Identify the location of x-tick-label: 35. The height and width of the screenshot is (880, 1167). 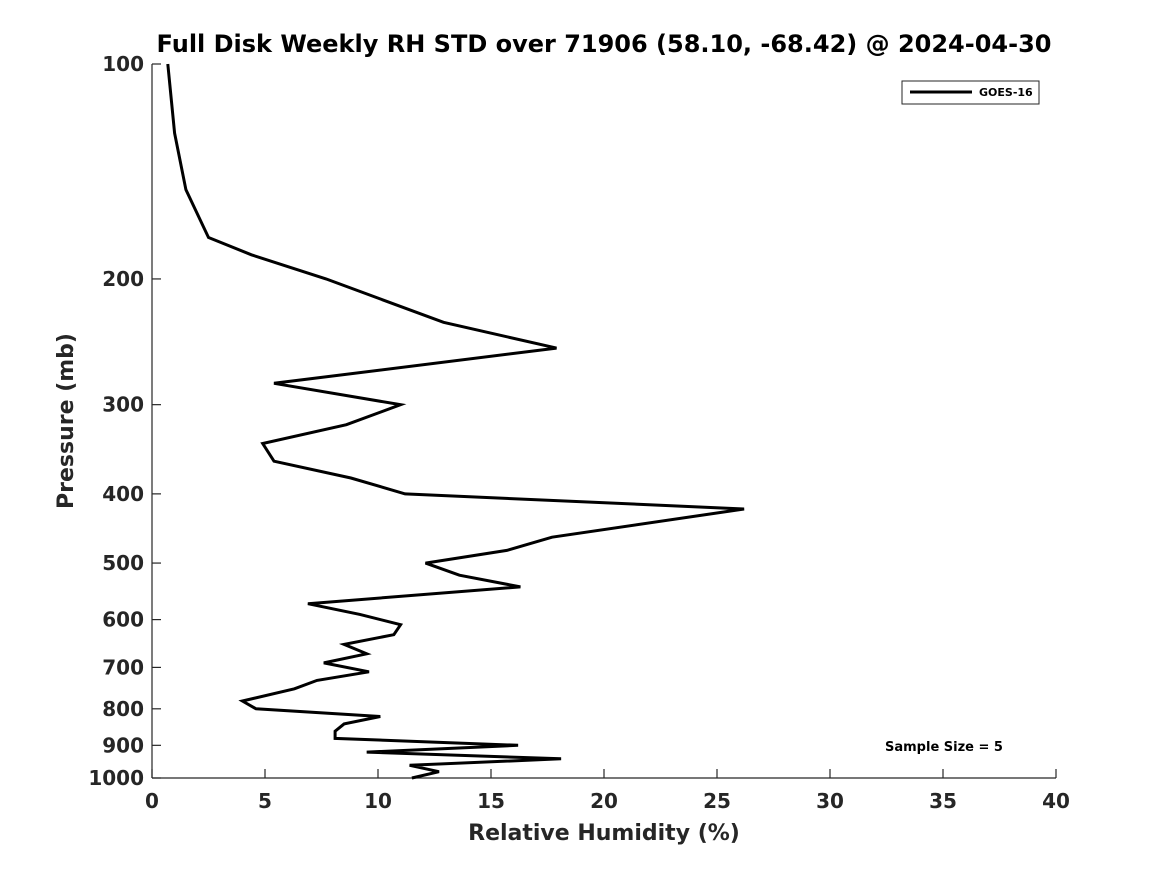
(943, 801).